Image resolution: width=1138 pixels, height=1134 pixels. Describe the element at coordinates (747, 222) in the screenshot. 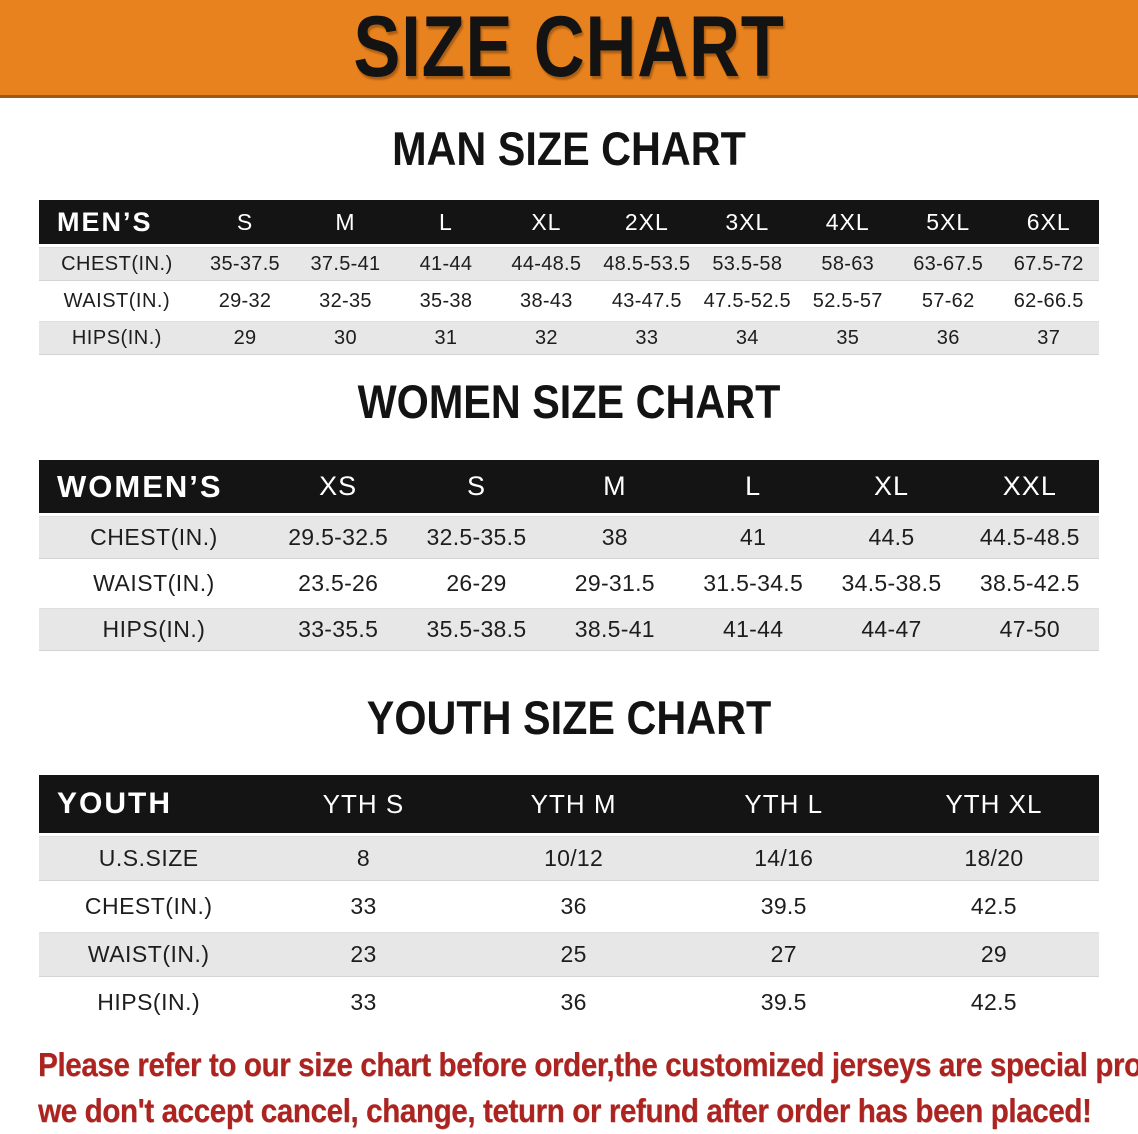

I see `column-header: 3XL` at that location.